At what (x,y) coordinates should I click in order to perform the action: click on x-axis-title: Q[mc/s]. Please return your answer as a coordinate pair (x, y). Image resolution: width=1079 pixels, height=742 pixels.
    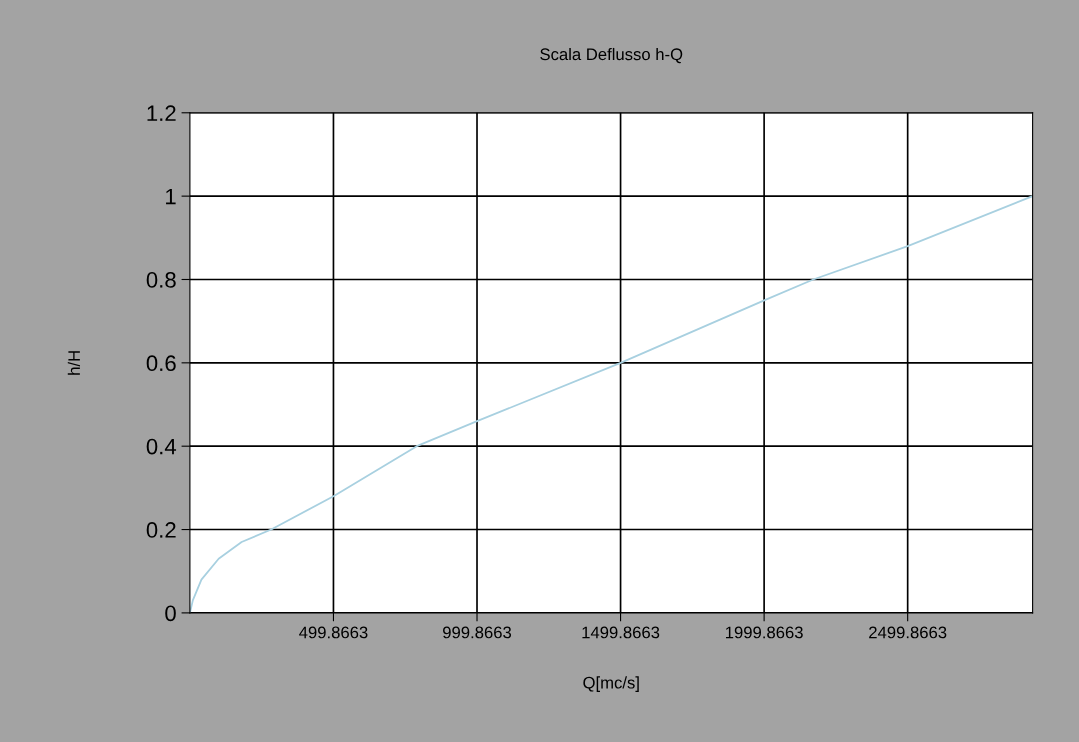
    Looking at the image, I should click on (611, 684).